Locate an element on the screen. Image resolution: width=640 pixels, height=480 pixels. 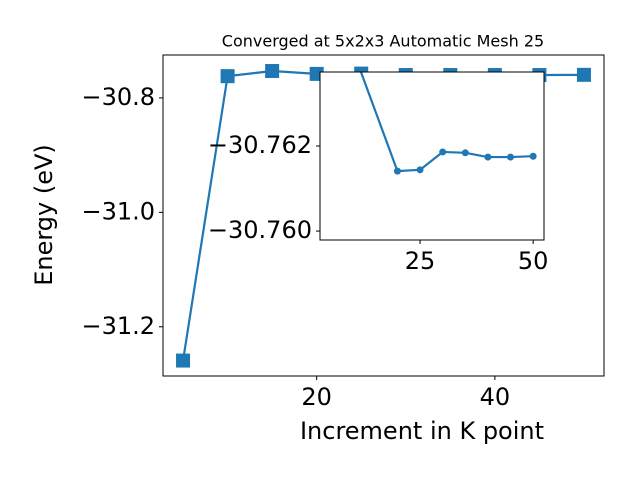
x-axis-label: Increment in K point is located at coordinates (422, 431).